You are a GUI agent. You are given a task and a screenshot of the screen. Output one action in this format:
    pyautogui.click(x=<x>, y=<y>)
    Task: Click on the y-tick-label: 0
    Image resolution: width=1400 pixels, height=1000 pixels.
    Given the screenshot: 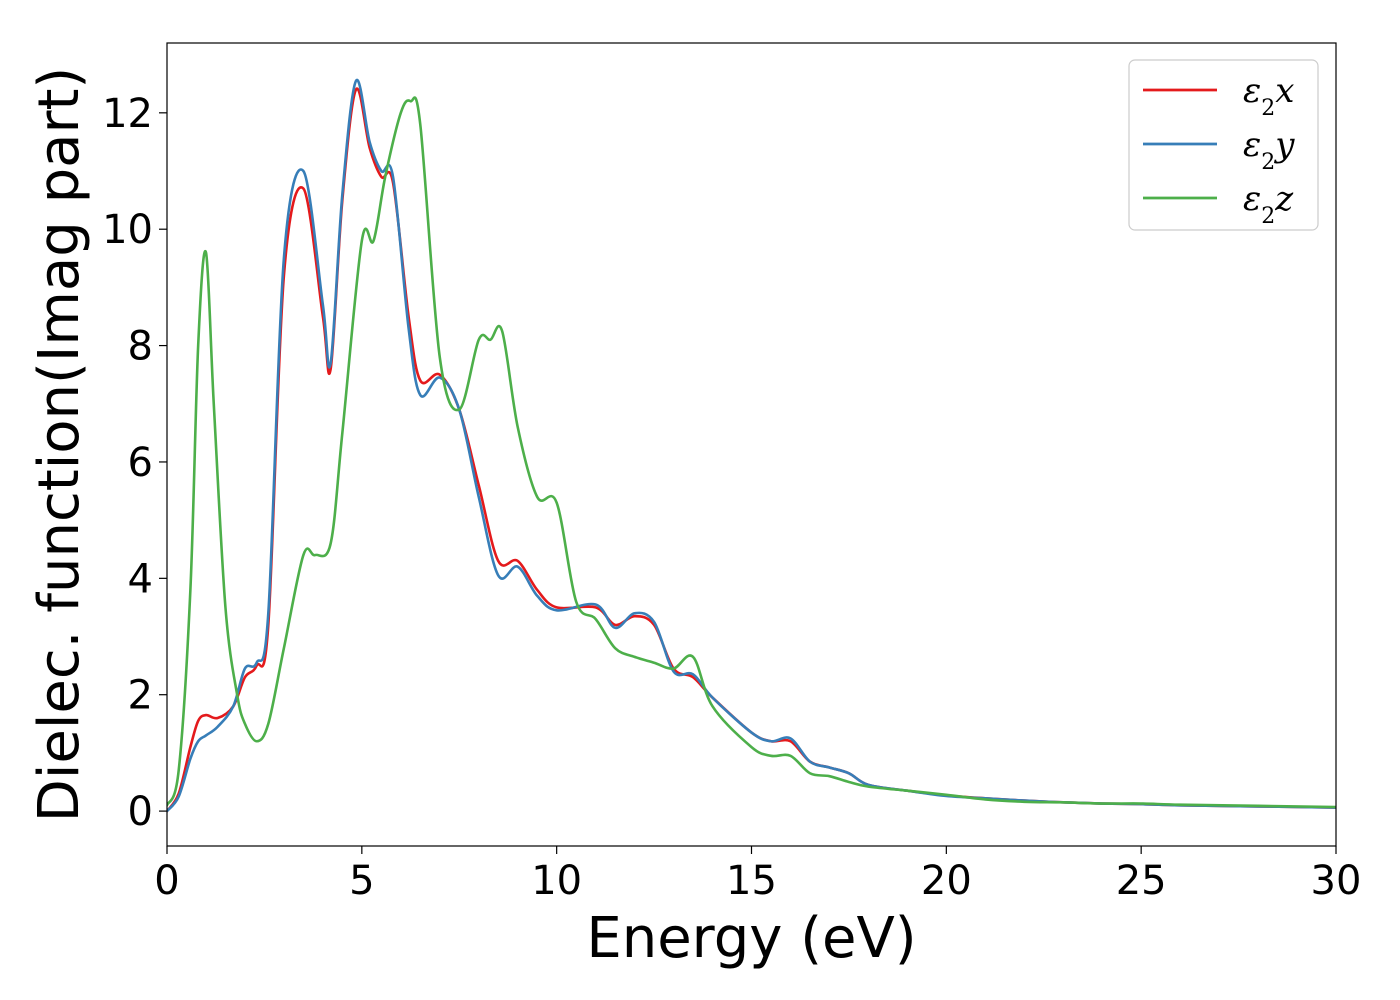 What is the action you would take?
    pyautogui.click(x=140, y=812)
    